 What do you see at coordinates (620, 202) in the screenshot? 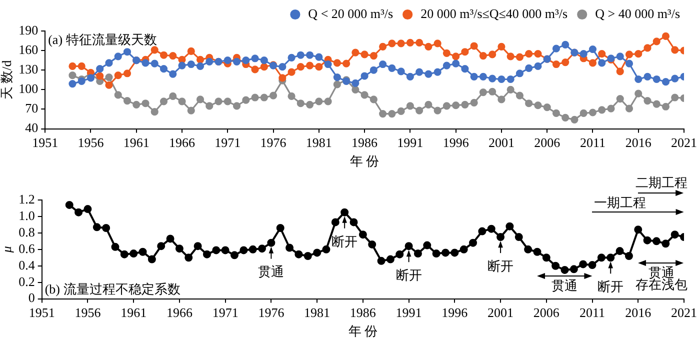
I see `annotation: 一期工程` at bounding box center [620, 202].